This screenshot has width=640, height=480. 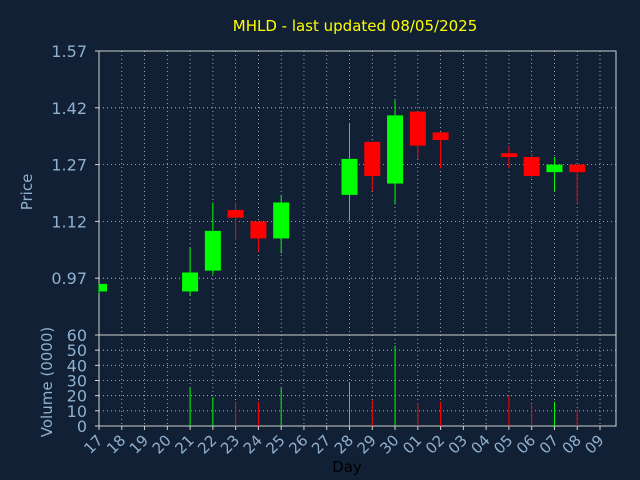 What do you see at coordinates (69, 221) in the screenshot?
I see `price-tick-label: 1.12` at bounding box center [69, 221].